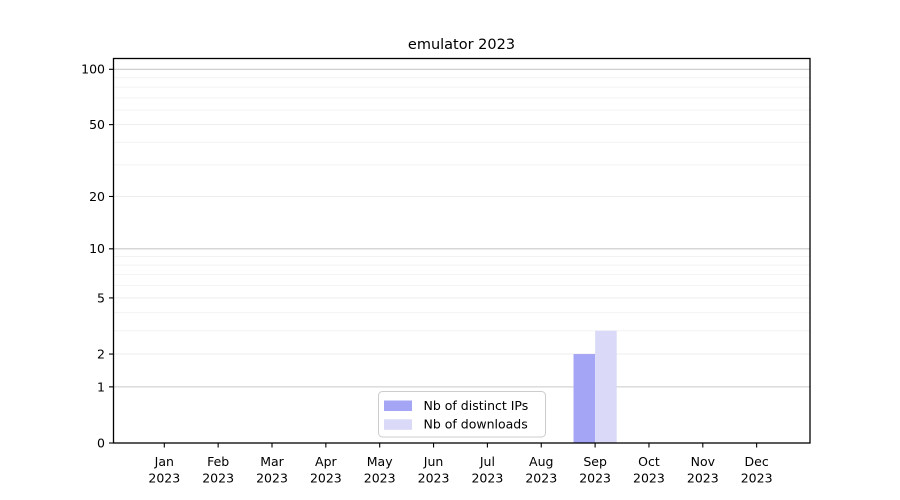  Describe the element at coordinates (101, 386) in the screenshot. I see `y-tick-label-1: 1` at that location.